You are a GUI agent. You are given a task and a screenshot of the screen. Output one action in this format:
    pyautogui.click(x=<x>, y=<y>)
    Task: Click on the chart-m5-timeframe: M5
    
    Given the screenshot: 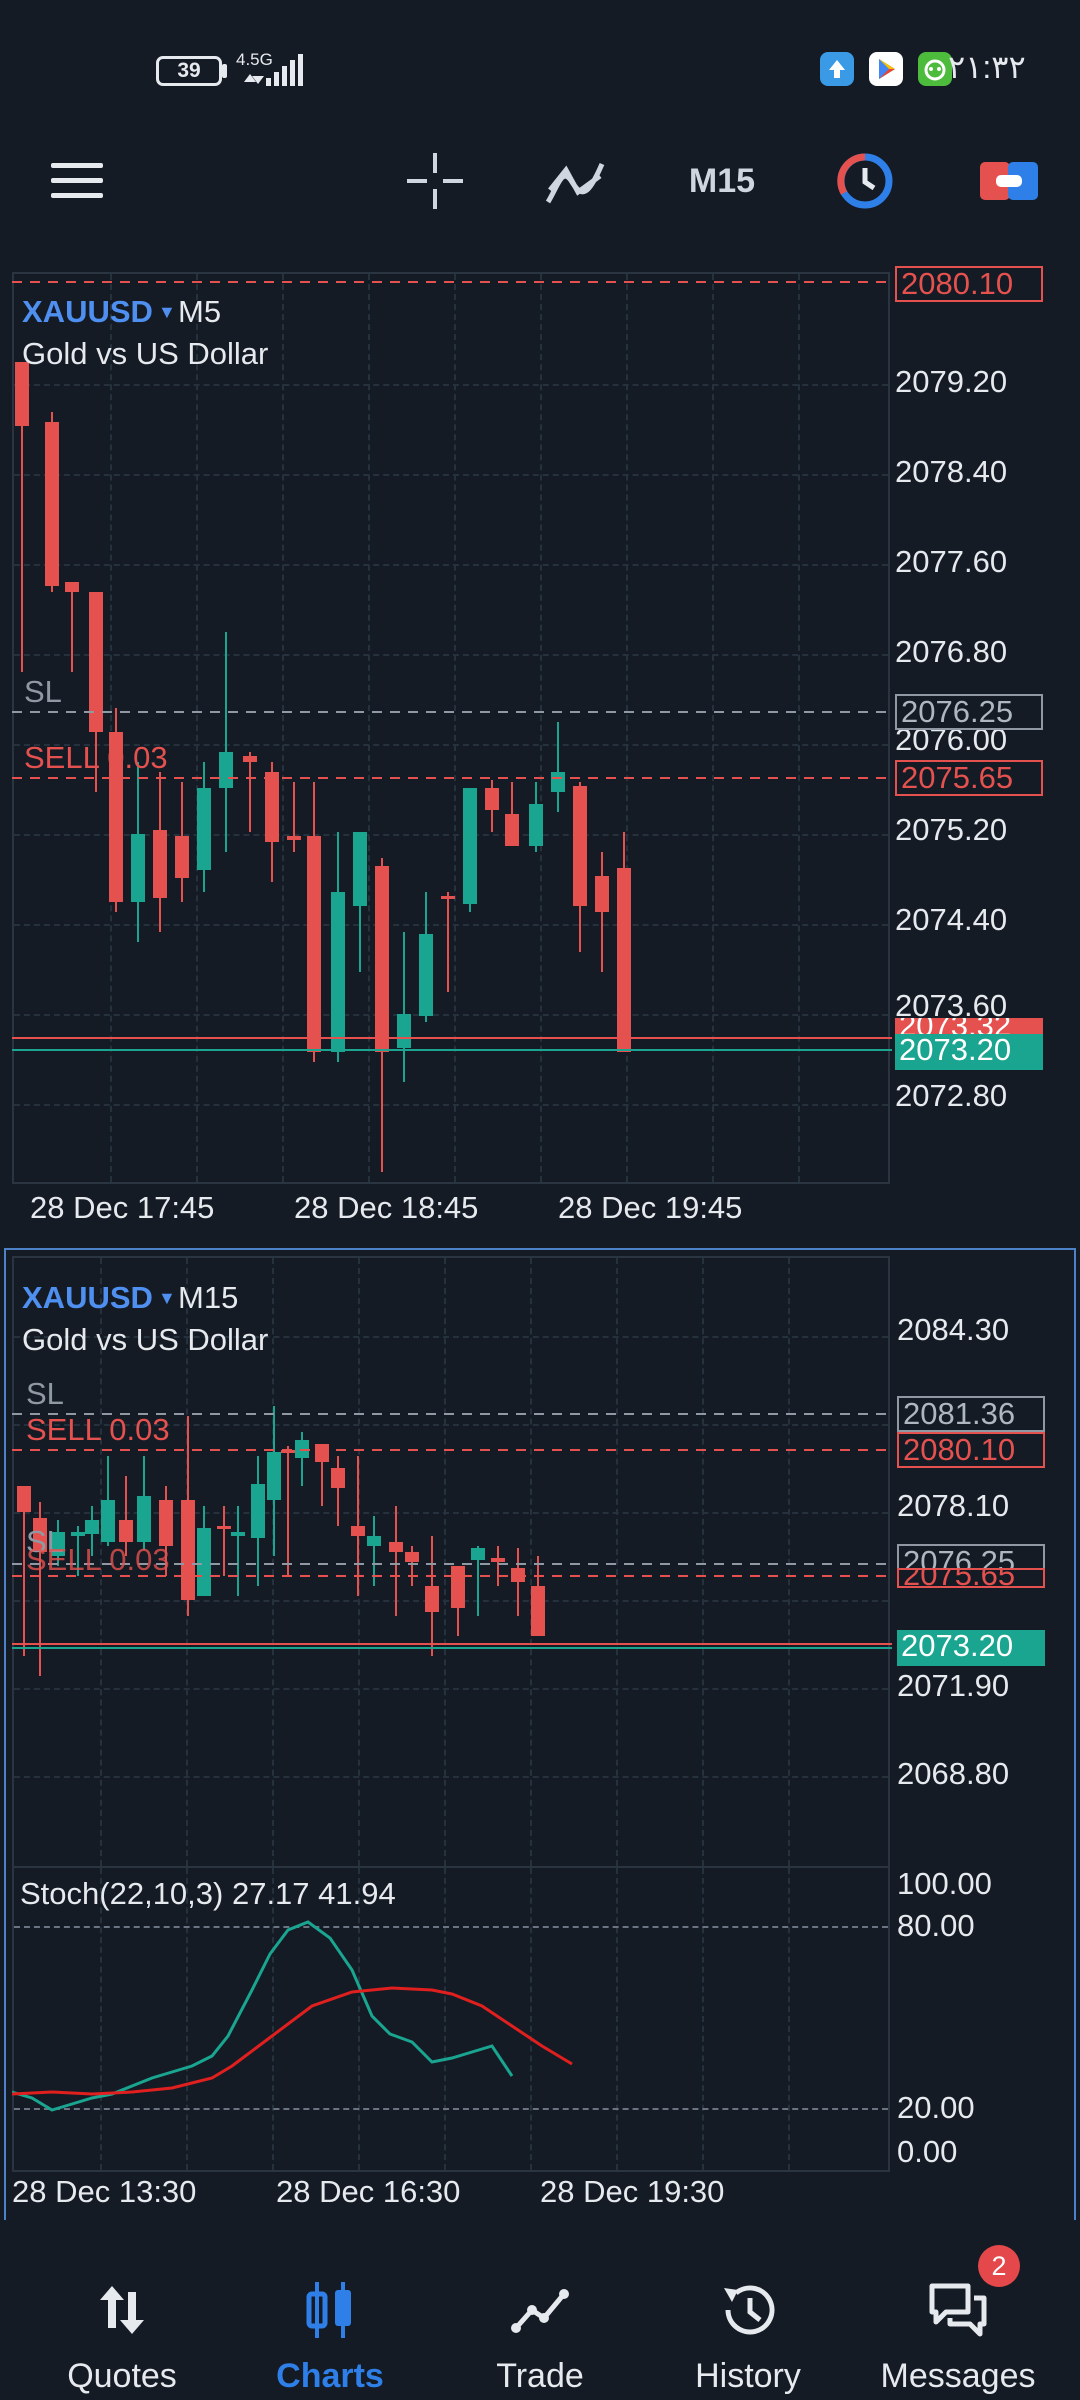 What is the action you would take?
    pyautogui.click(x=200, y=311)
    